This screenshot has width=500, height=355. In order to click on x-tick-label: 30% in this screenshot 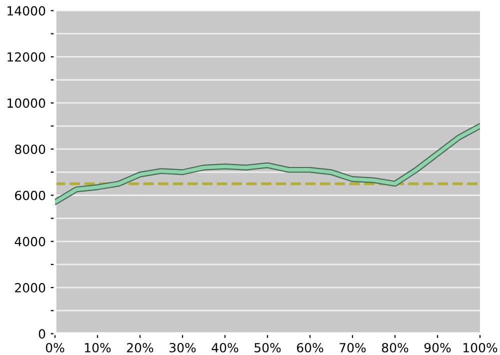, I will do `click(183, 347)`.